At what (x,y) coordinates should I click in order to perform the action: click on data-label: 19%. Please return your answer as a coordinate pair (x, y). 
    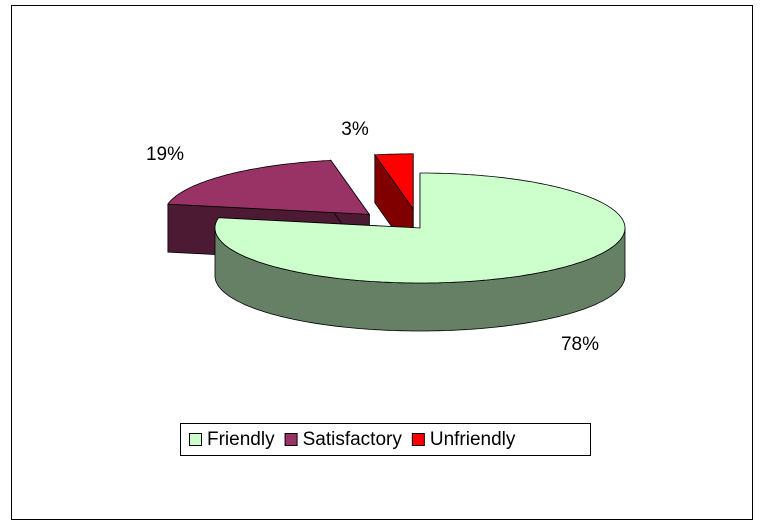
    Looking at the image, I should click on (165, 154).